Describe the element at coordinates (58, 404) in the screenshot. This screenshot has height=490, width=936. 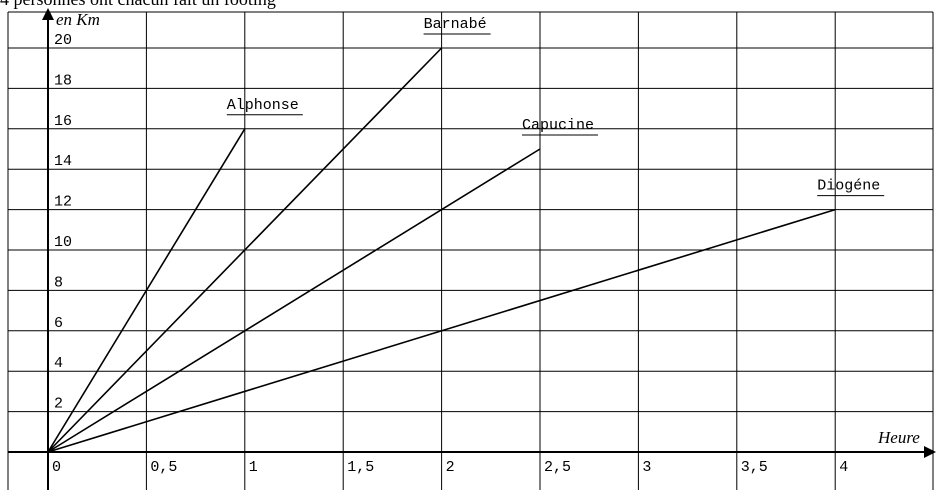
I see `y-tick-label: 2` at that location.